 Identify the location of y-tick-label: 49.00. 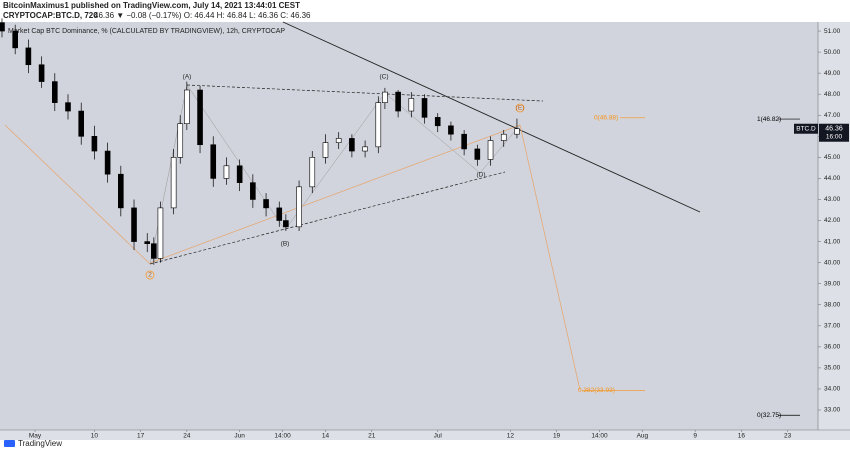
(832, 73).